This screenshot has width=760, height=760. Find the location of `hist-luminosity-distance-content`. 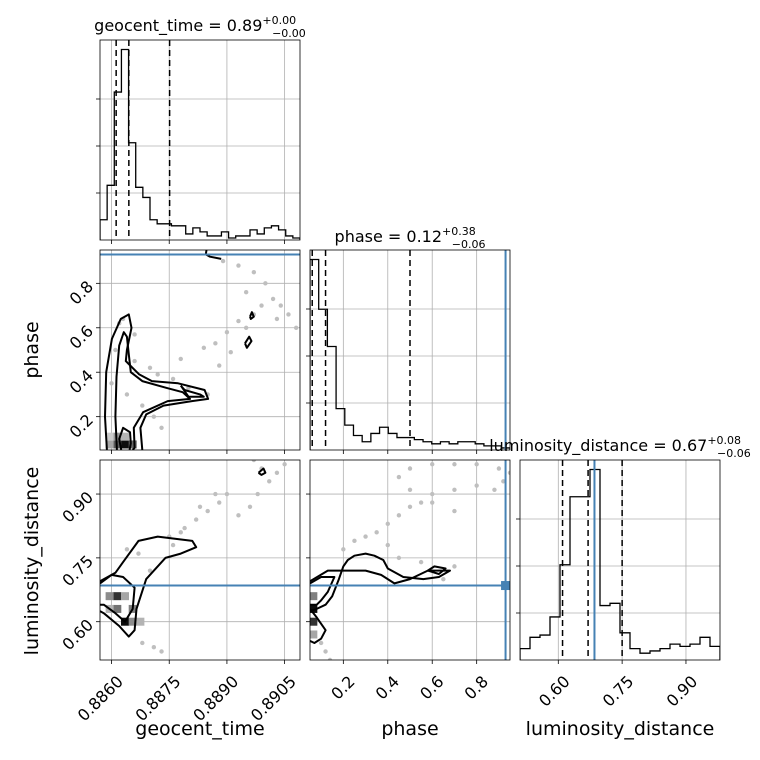

hist-luminosity-distance-content is located at coordinates (620, 560).